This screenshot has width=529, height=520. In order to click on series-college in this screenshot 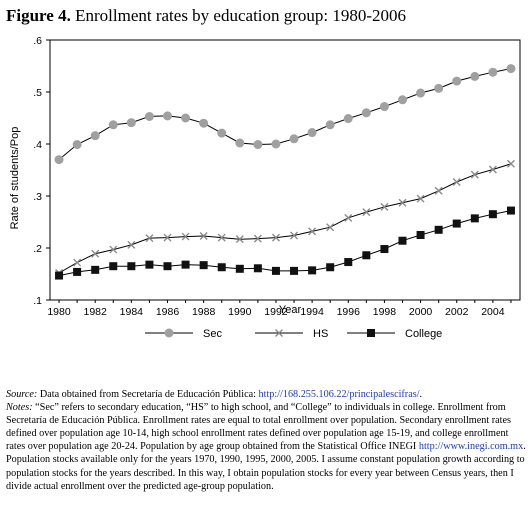, I will do `click(285, 243)`.